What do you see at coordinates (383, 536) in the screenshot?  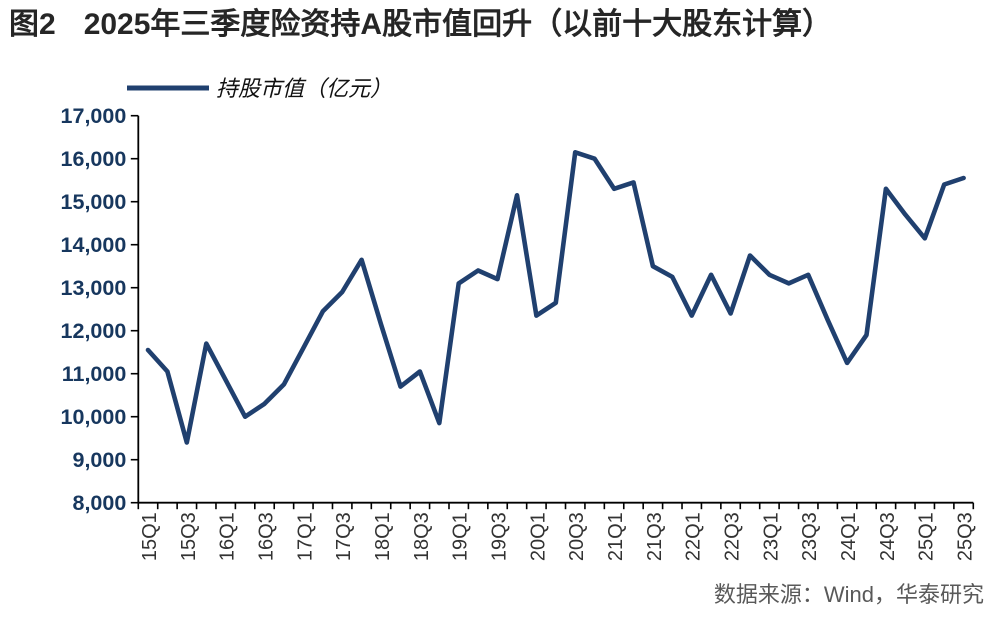 I see `x-tick-label: 18Q1` at bounding box center [383, 536].